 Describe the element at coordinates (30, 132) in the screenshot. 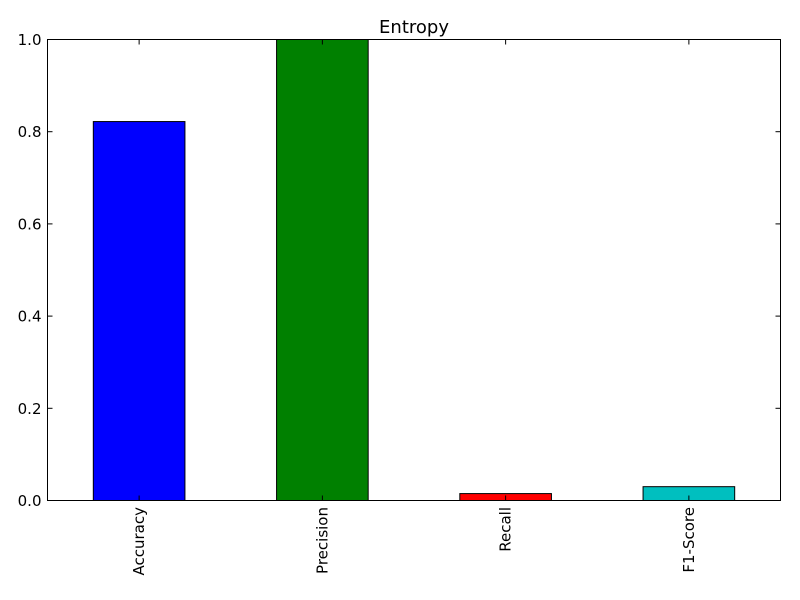

I see `y-tick-label: 0.8` at that location.